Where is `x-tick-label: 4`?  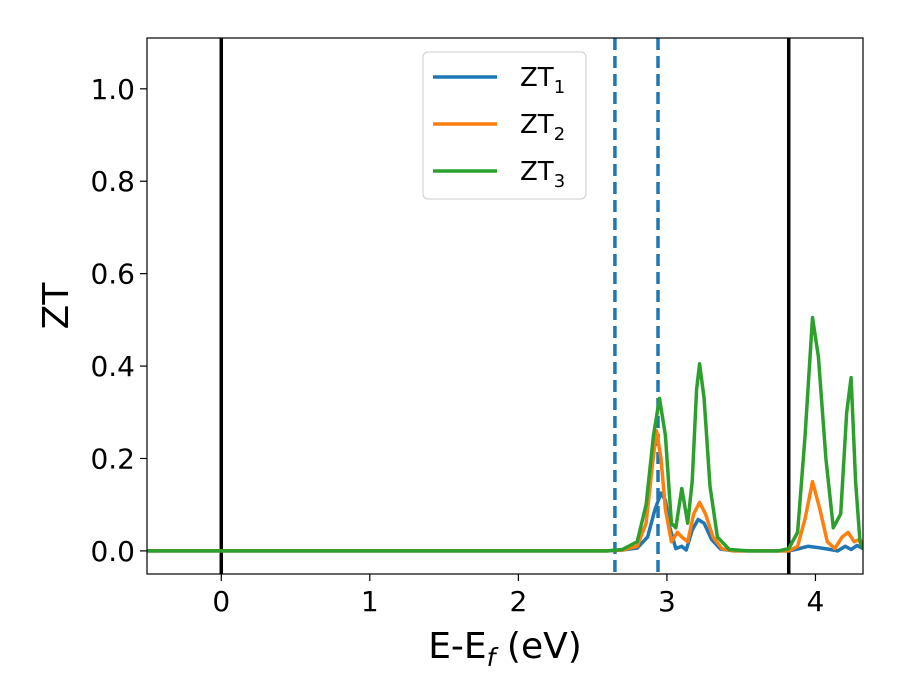
x-tick-label: 4 is located at coordinates (816, 601).